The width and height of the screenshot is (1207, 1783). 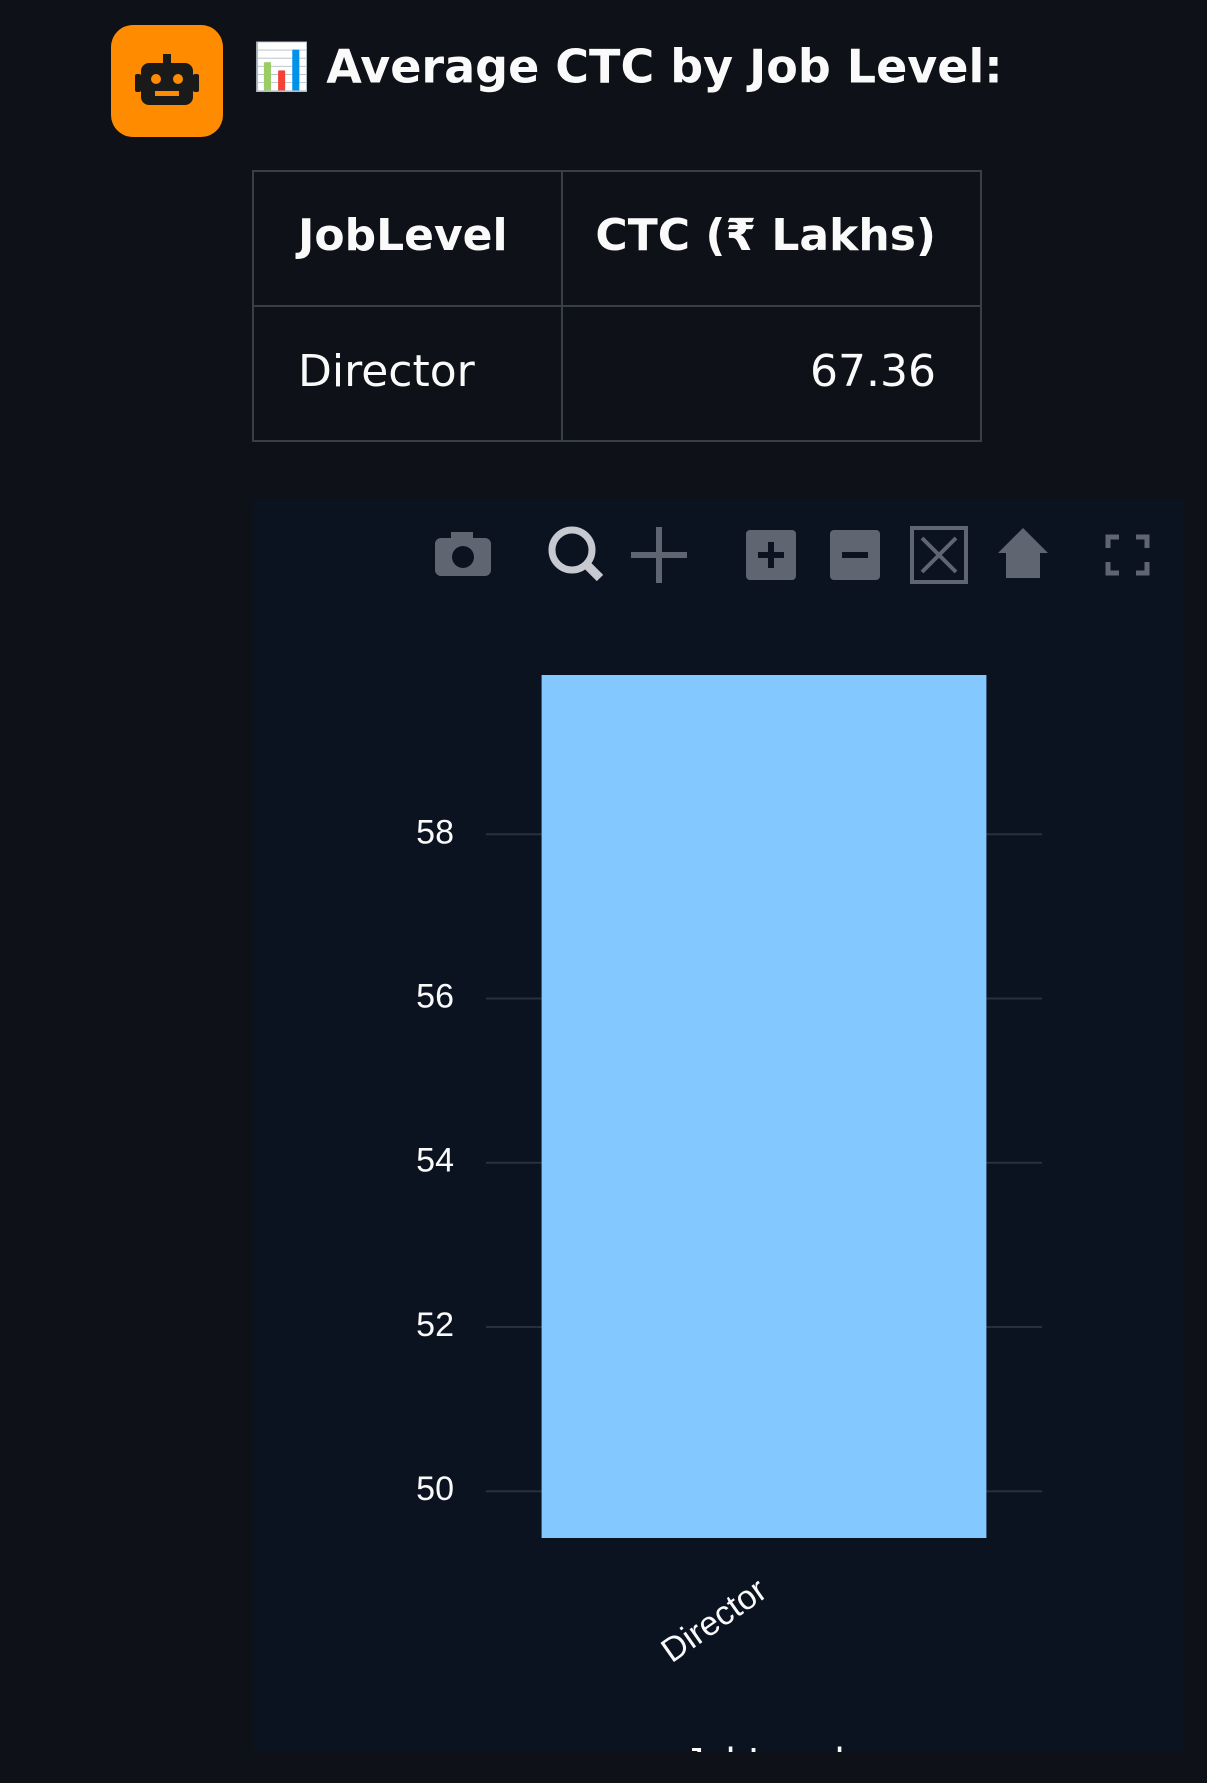 I want to click on zoom-in-button, so click(x=771, y=555).